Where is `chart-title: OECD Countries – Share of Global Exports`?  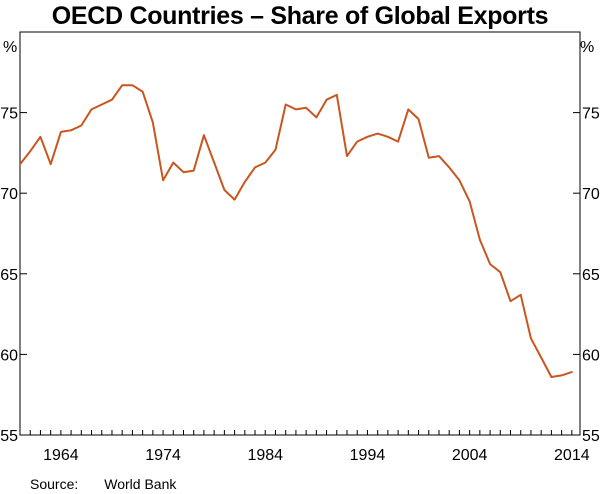
chart-title: OECD Countries – Share of Global Exports is located at coordinates (300, 16).